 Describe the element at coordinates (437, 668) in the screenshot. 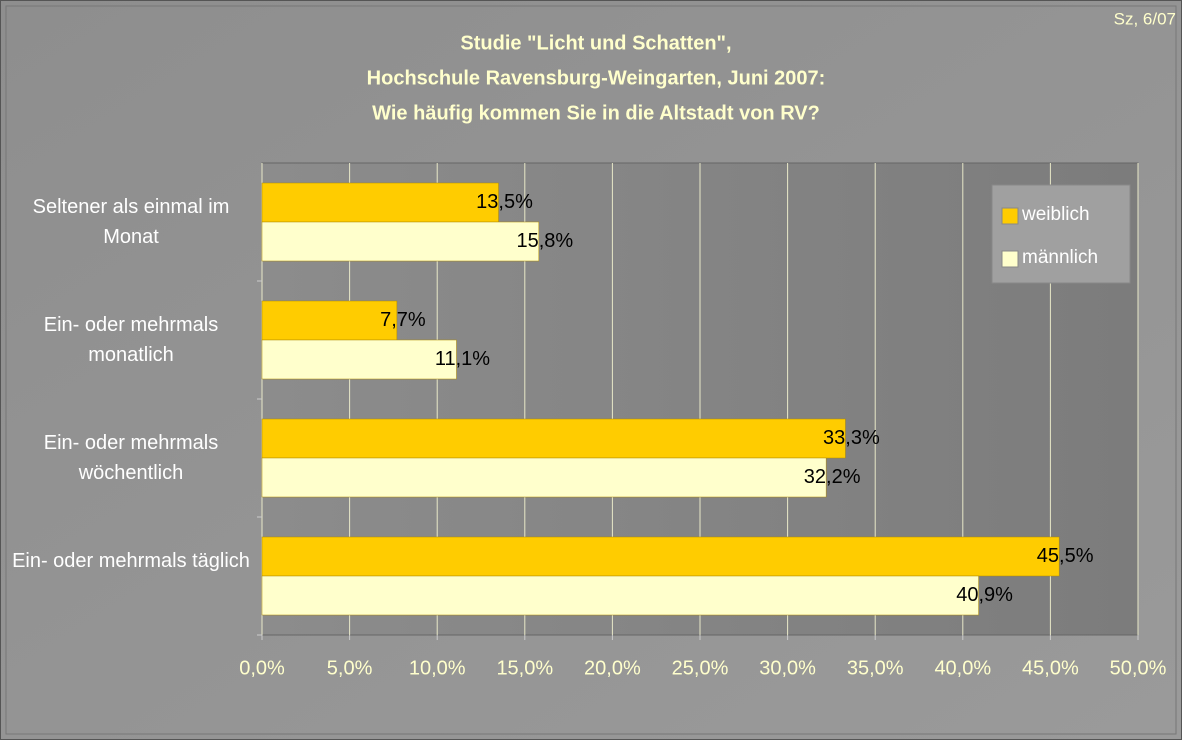

I see `x-tick-label: 10,0%` at that location.